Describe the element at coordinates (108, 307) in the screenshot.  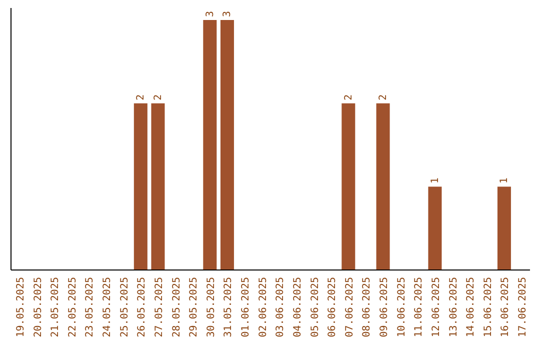
I see `x-tick-label: 24.05.2025` at that location.